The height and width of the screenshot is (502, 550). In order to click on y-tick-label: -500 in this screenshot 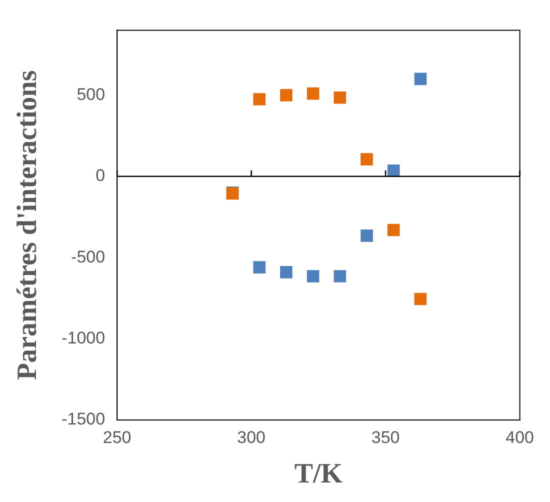, I will do `click(88, 256)`.